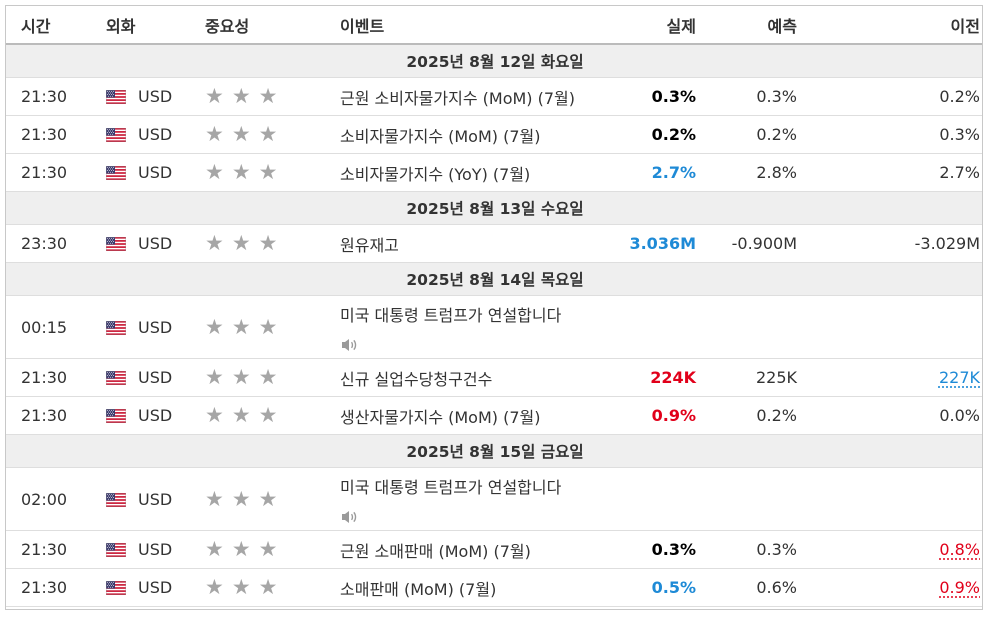  What do you see at coordinates (155, 25) in the screenshot?
I see `header-currency: 외화` at bounding box center [155, 25].